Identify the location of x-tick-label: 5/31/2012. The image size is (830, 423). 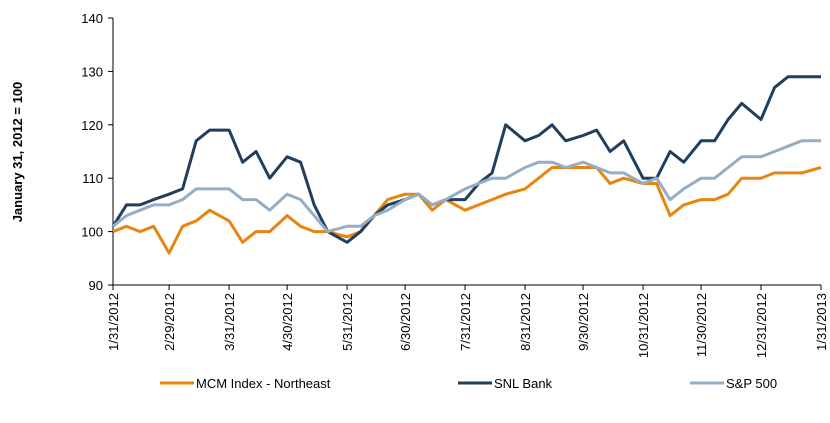
(347, 322).